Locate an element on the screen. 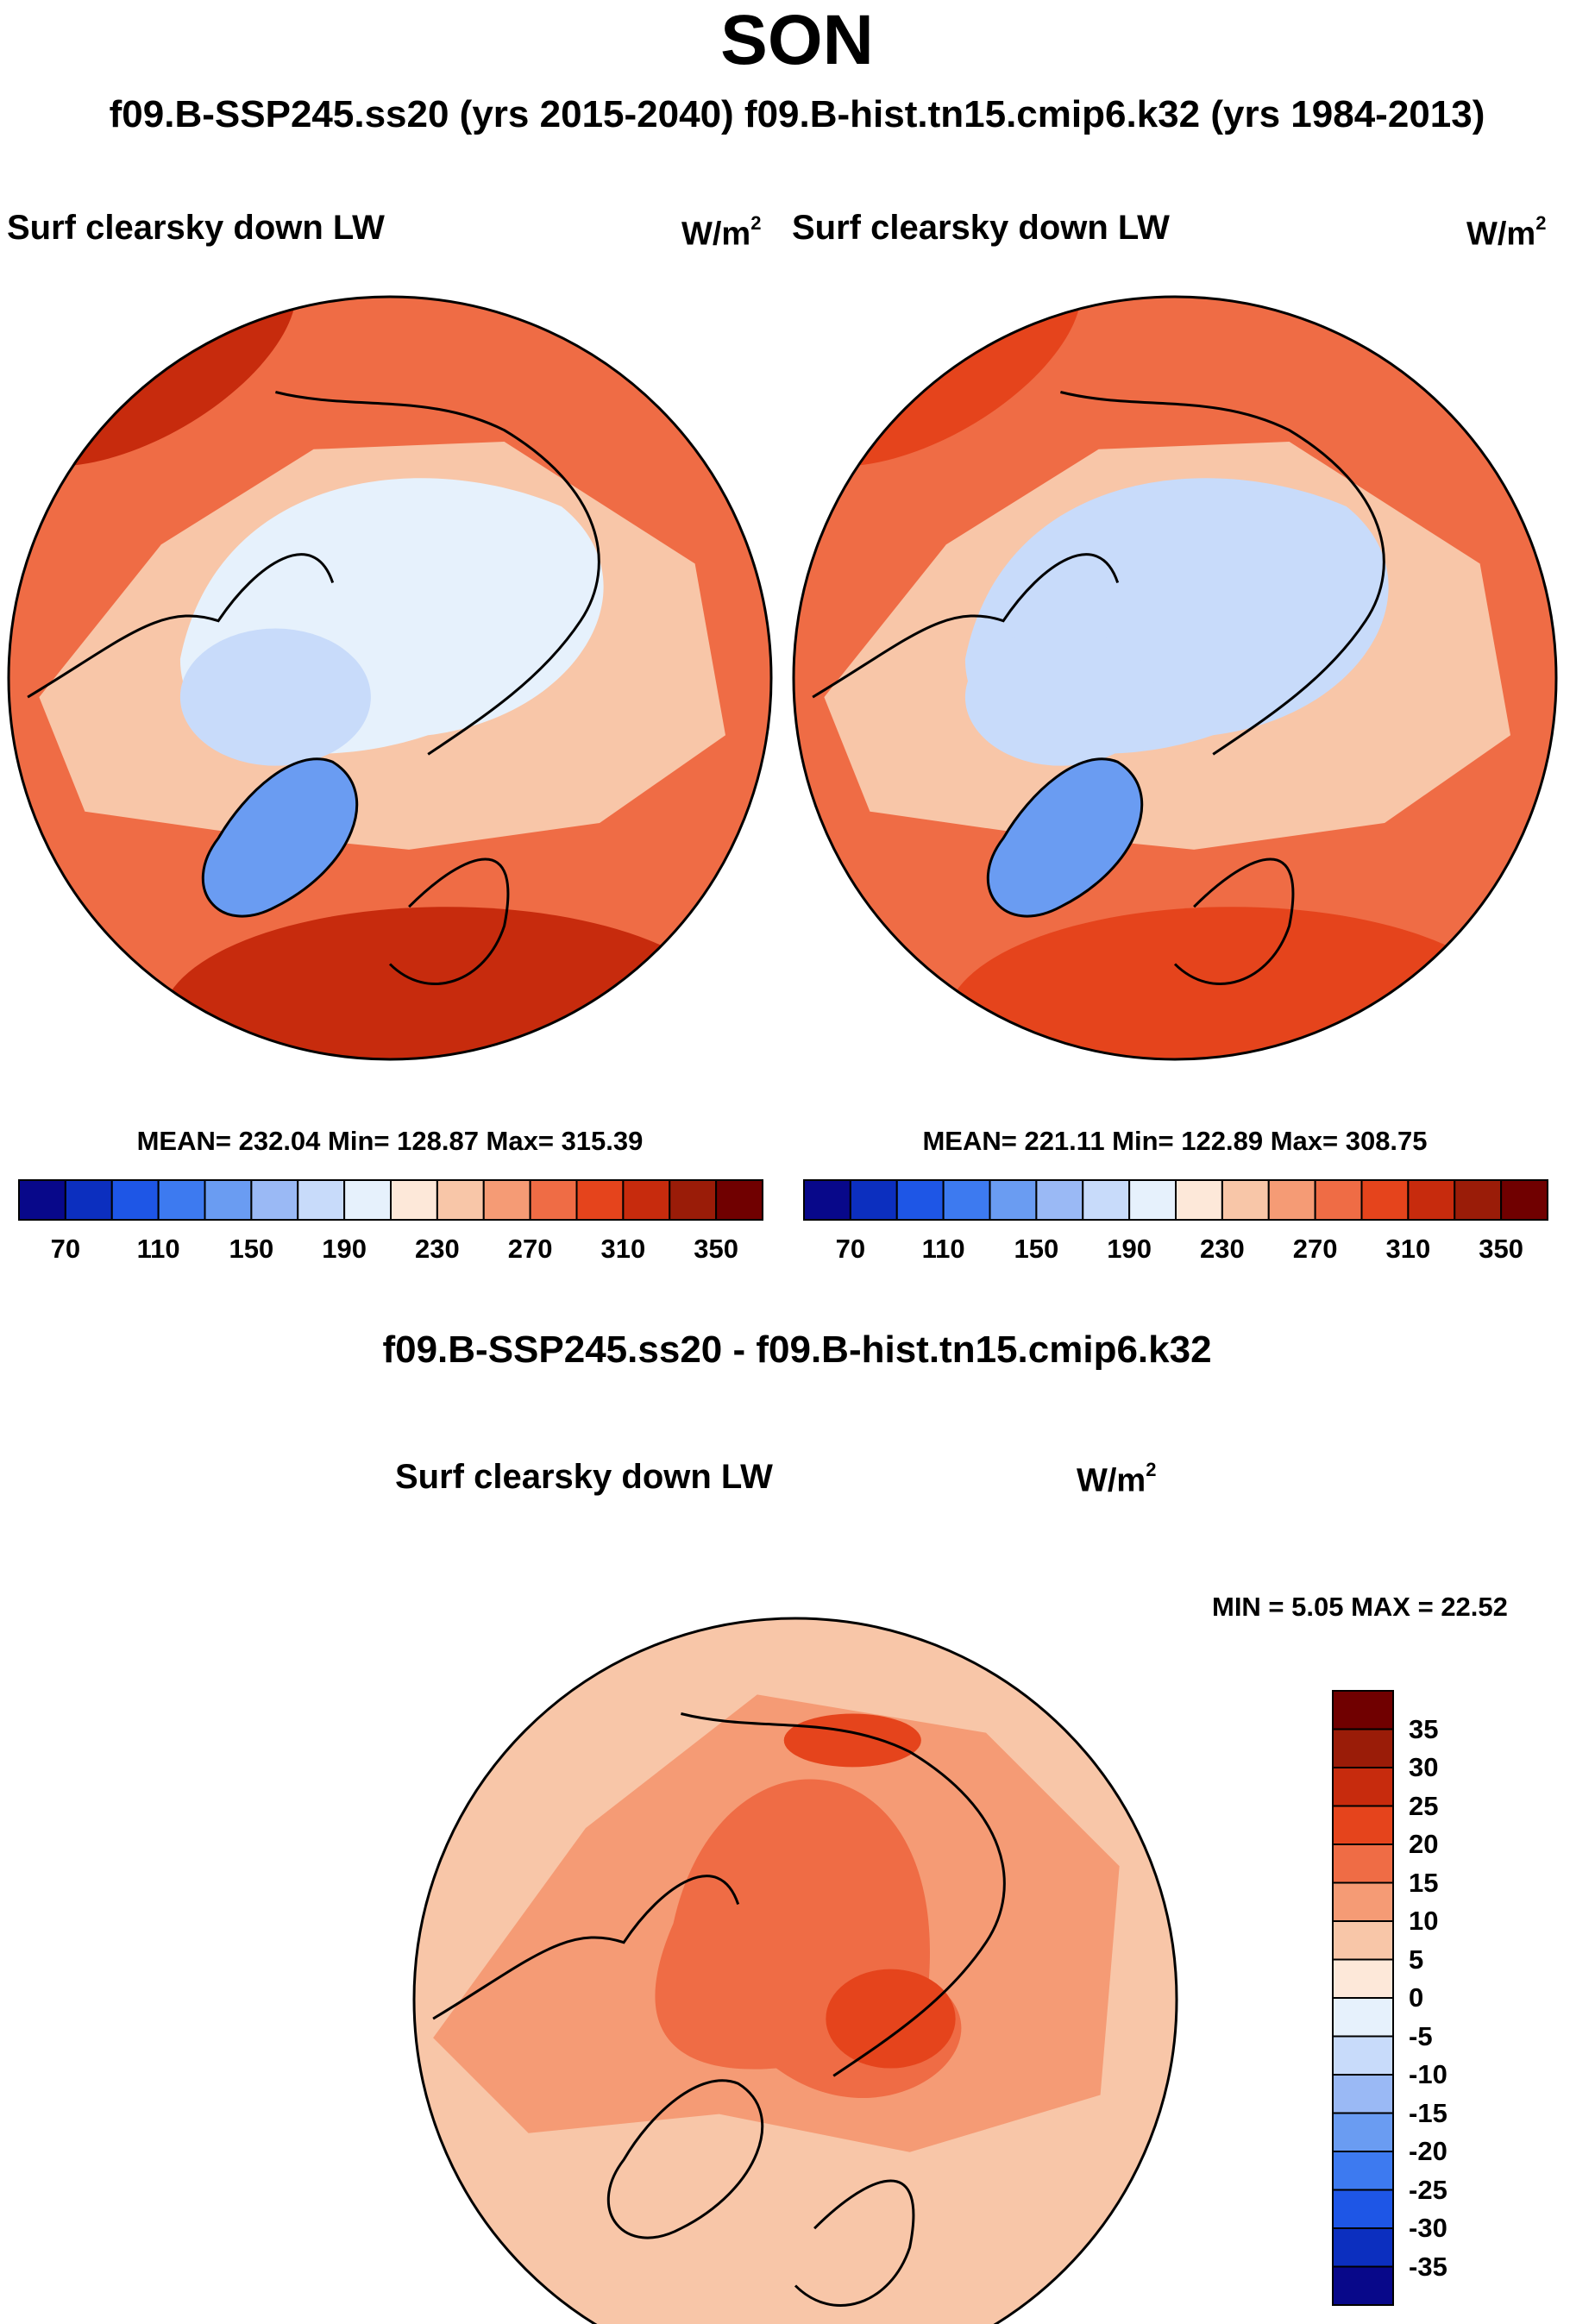  colorbar-tick-label: -10 is located at coordinates (1428, 2074).